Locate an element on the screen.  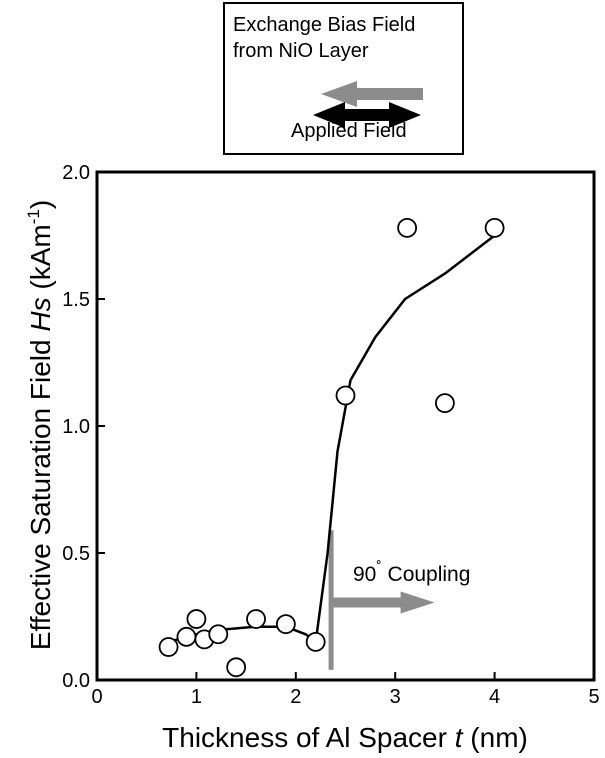
y-tick-label: 2.0 is located at coordinates (76, 173).